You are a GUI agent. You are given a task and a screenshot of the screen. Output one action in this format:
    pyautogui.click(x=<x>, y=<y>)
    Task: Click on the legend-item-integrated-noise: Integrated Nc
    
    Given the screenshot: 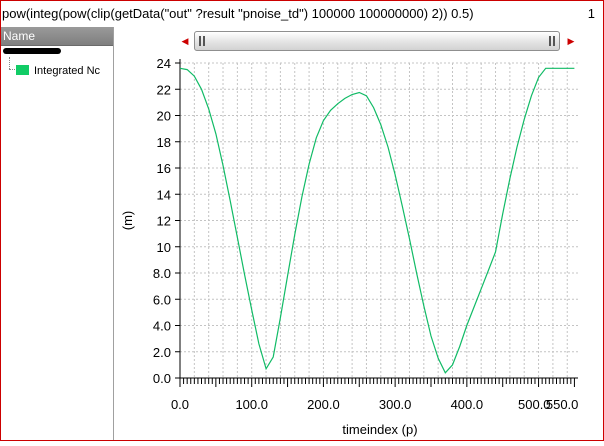 What is the action you would take?
    pyautogui.click(x=64, y=71)
    